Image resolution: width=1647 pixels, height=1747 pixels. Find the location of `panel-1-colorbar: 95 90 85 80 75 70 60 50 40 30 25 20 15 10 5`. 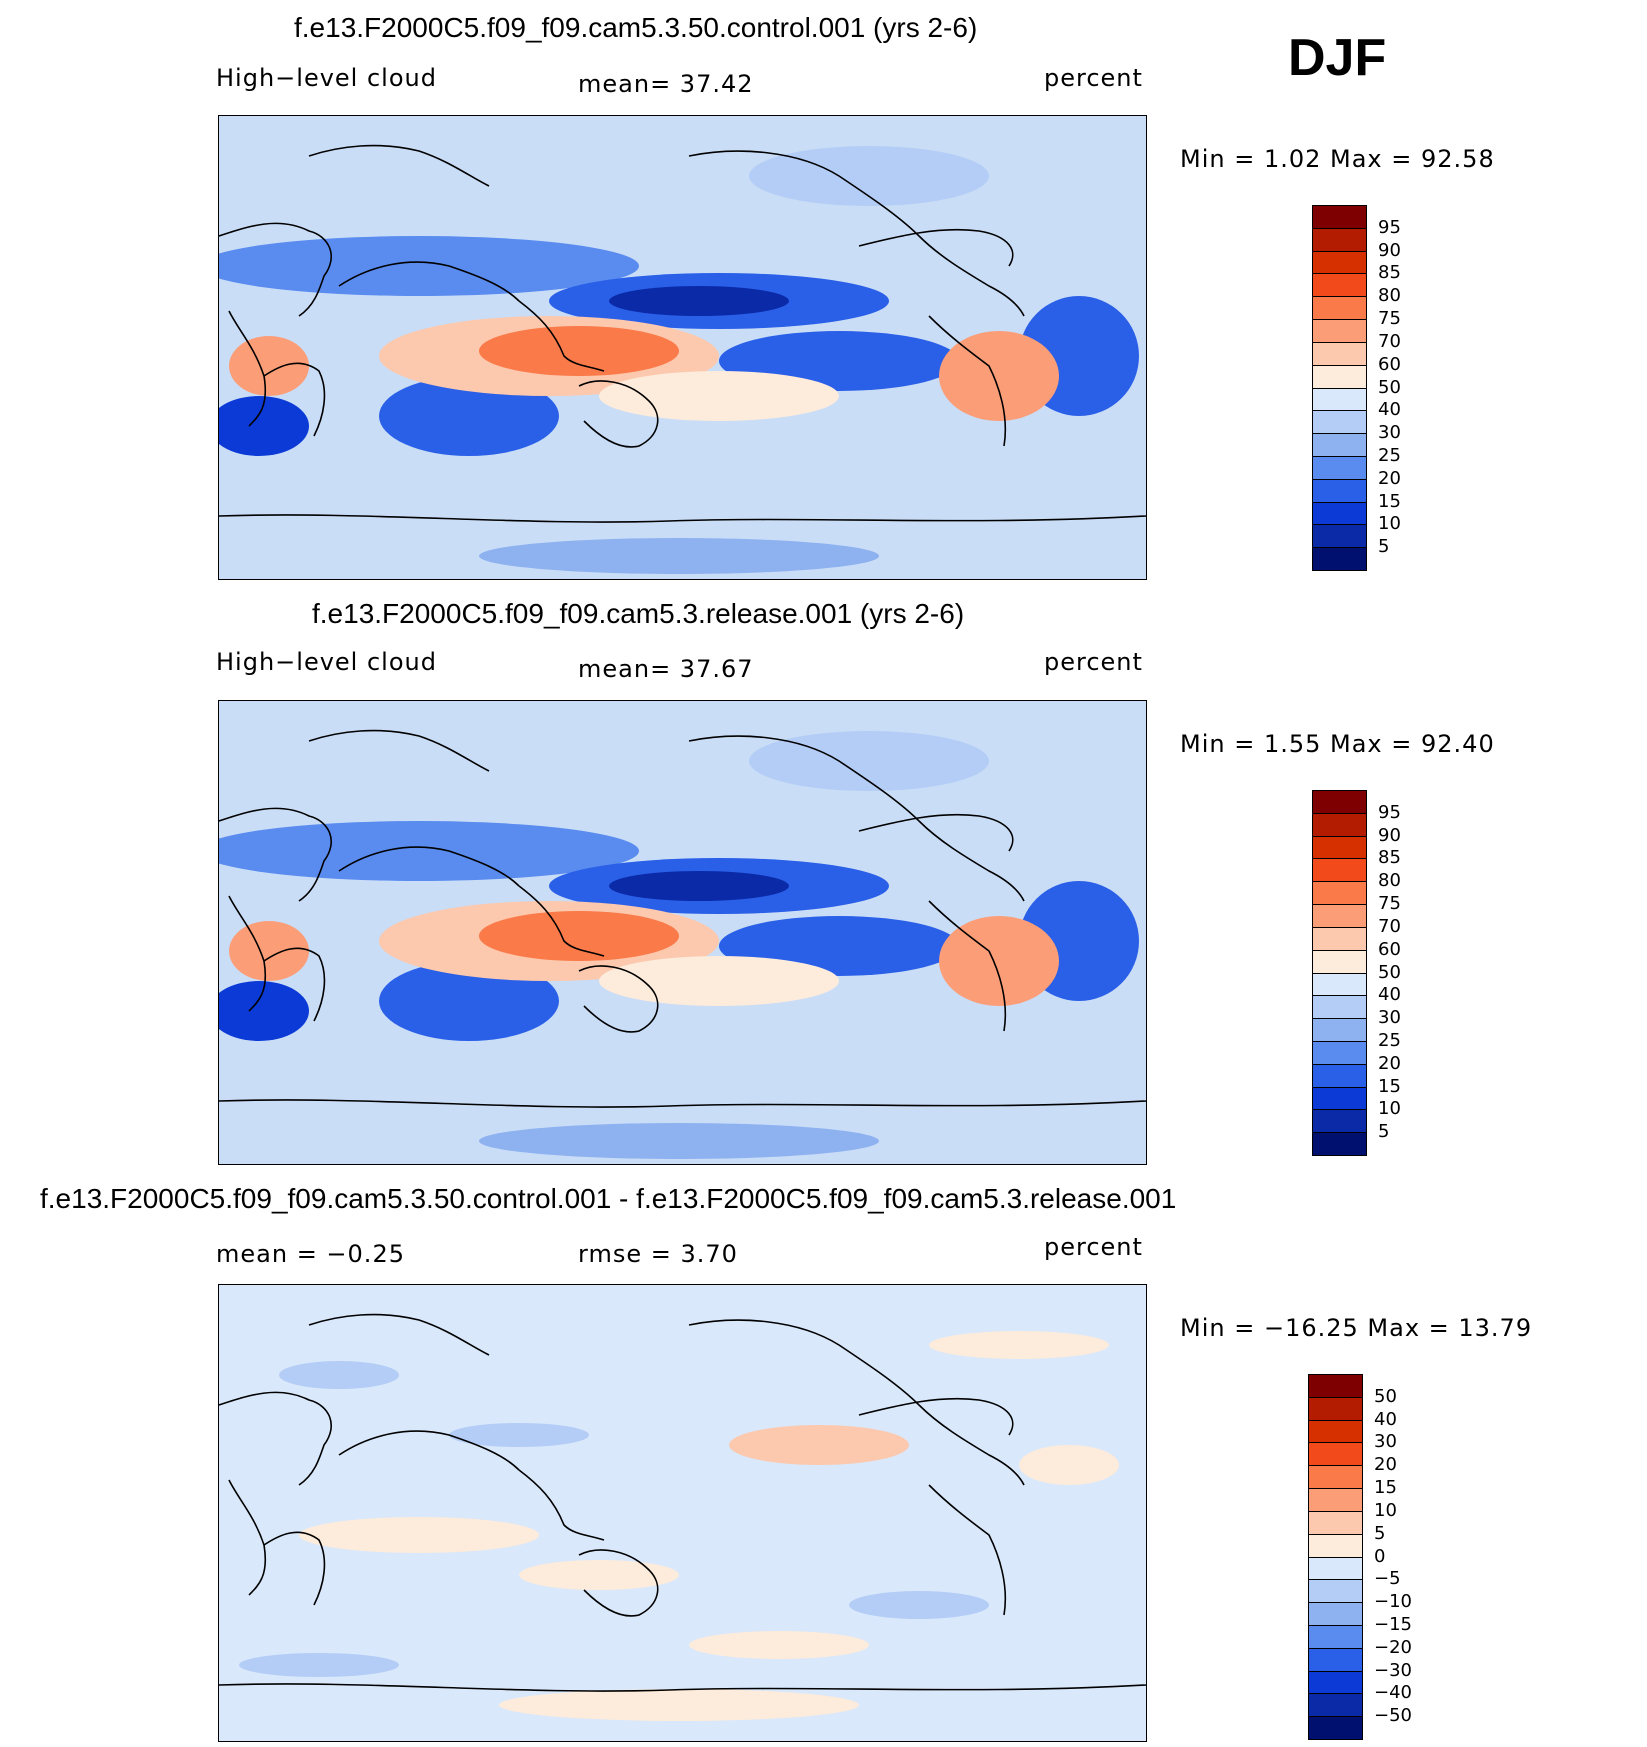

panel-1-colorbar: 95 90 85 80 75 70 60 50 40 30 25 20 15 10 5 is located at coordinates (1356, 388).